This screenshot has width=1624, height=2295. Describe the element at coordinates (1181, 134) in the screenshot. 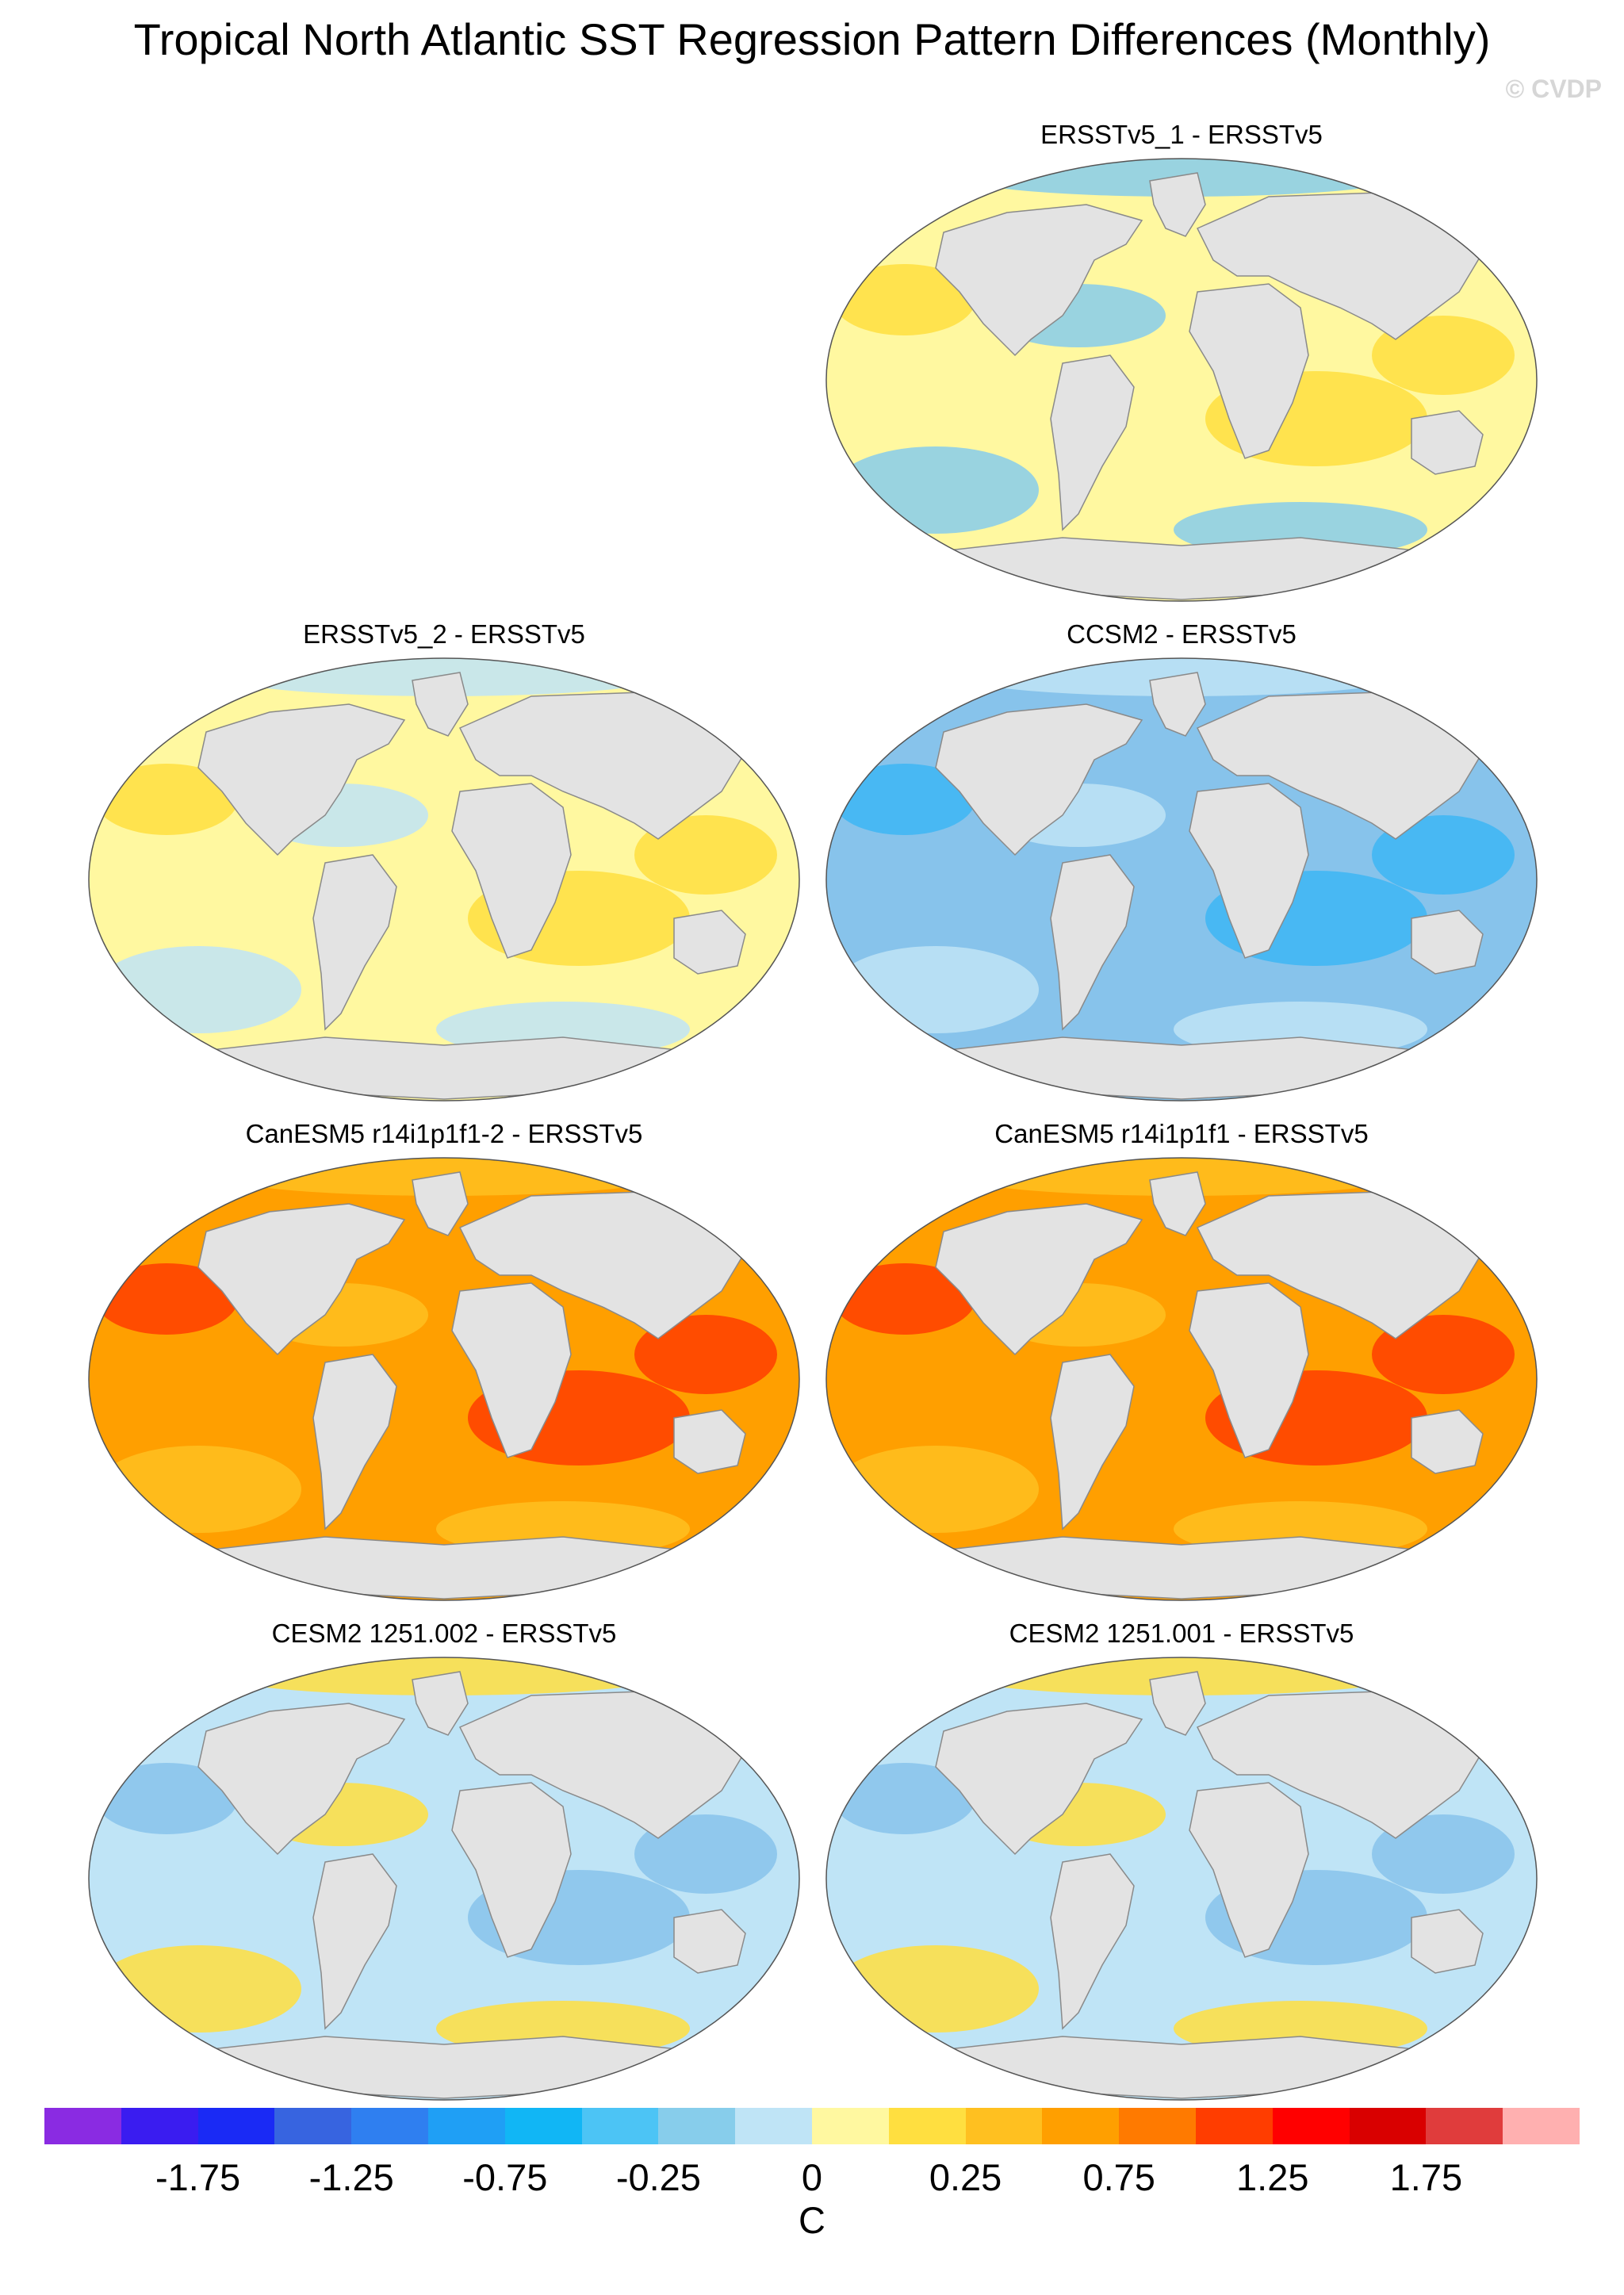

I see `panel-title: ERSSTv5_1 - ERSSTv5` at that location.